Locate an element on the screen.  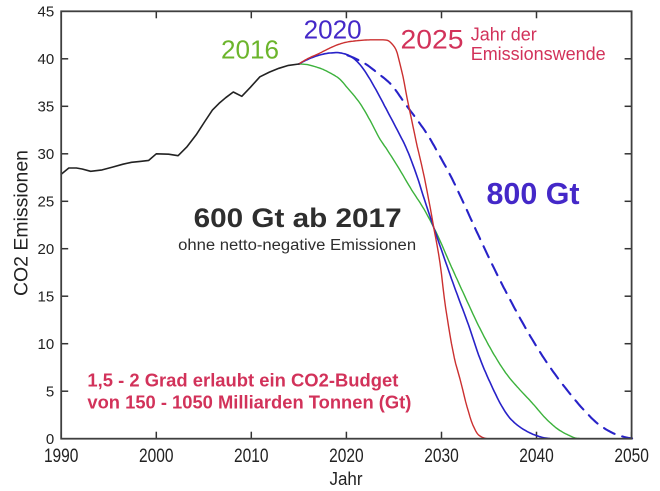
svg-text: Jahr der is located at coordinates (504, 35).